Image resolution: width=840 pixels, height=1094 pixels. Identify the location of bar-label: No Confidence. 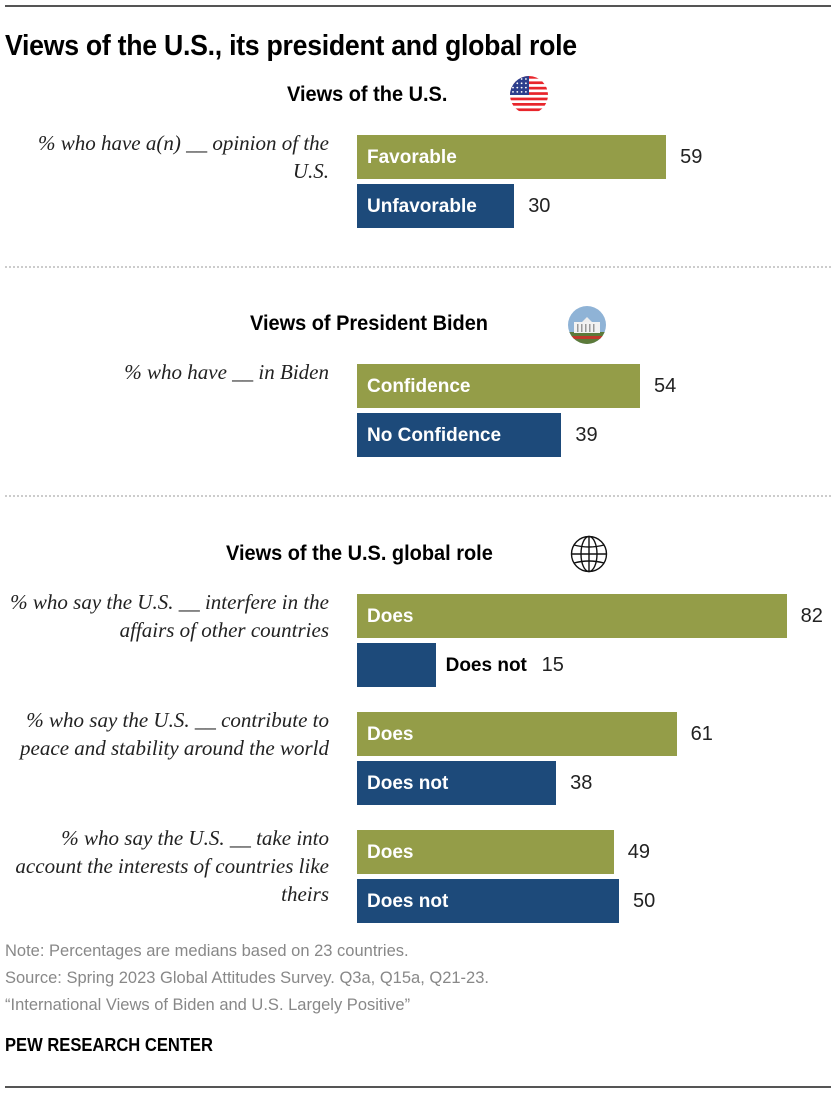
(434, 435).